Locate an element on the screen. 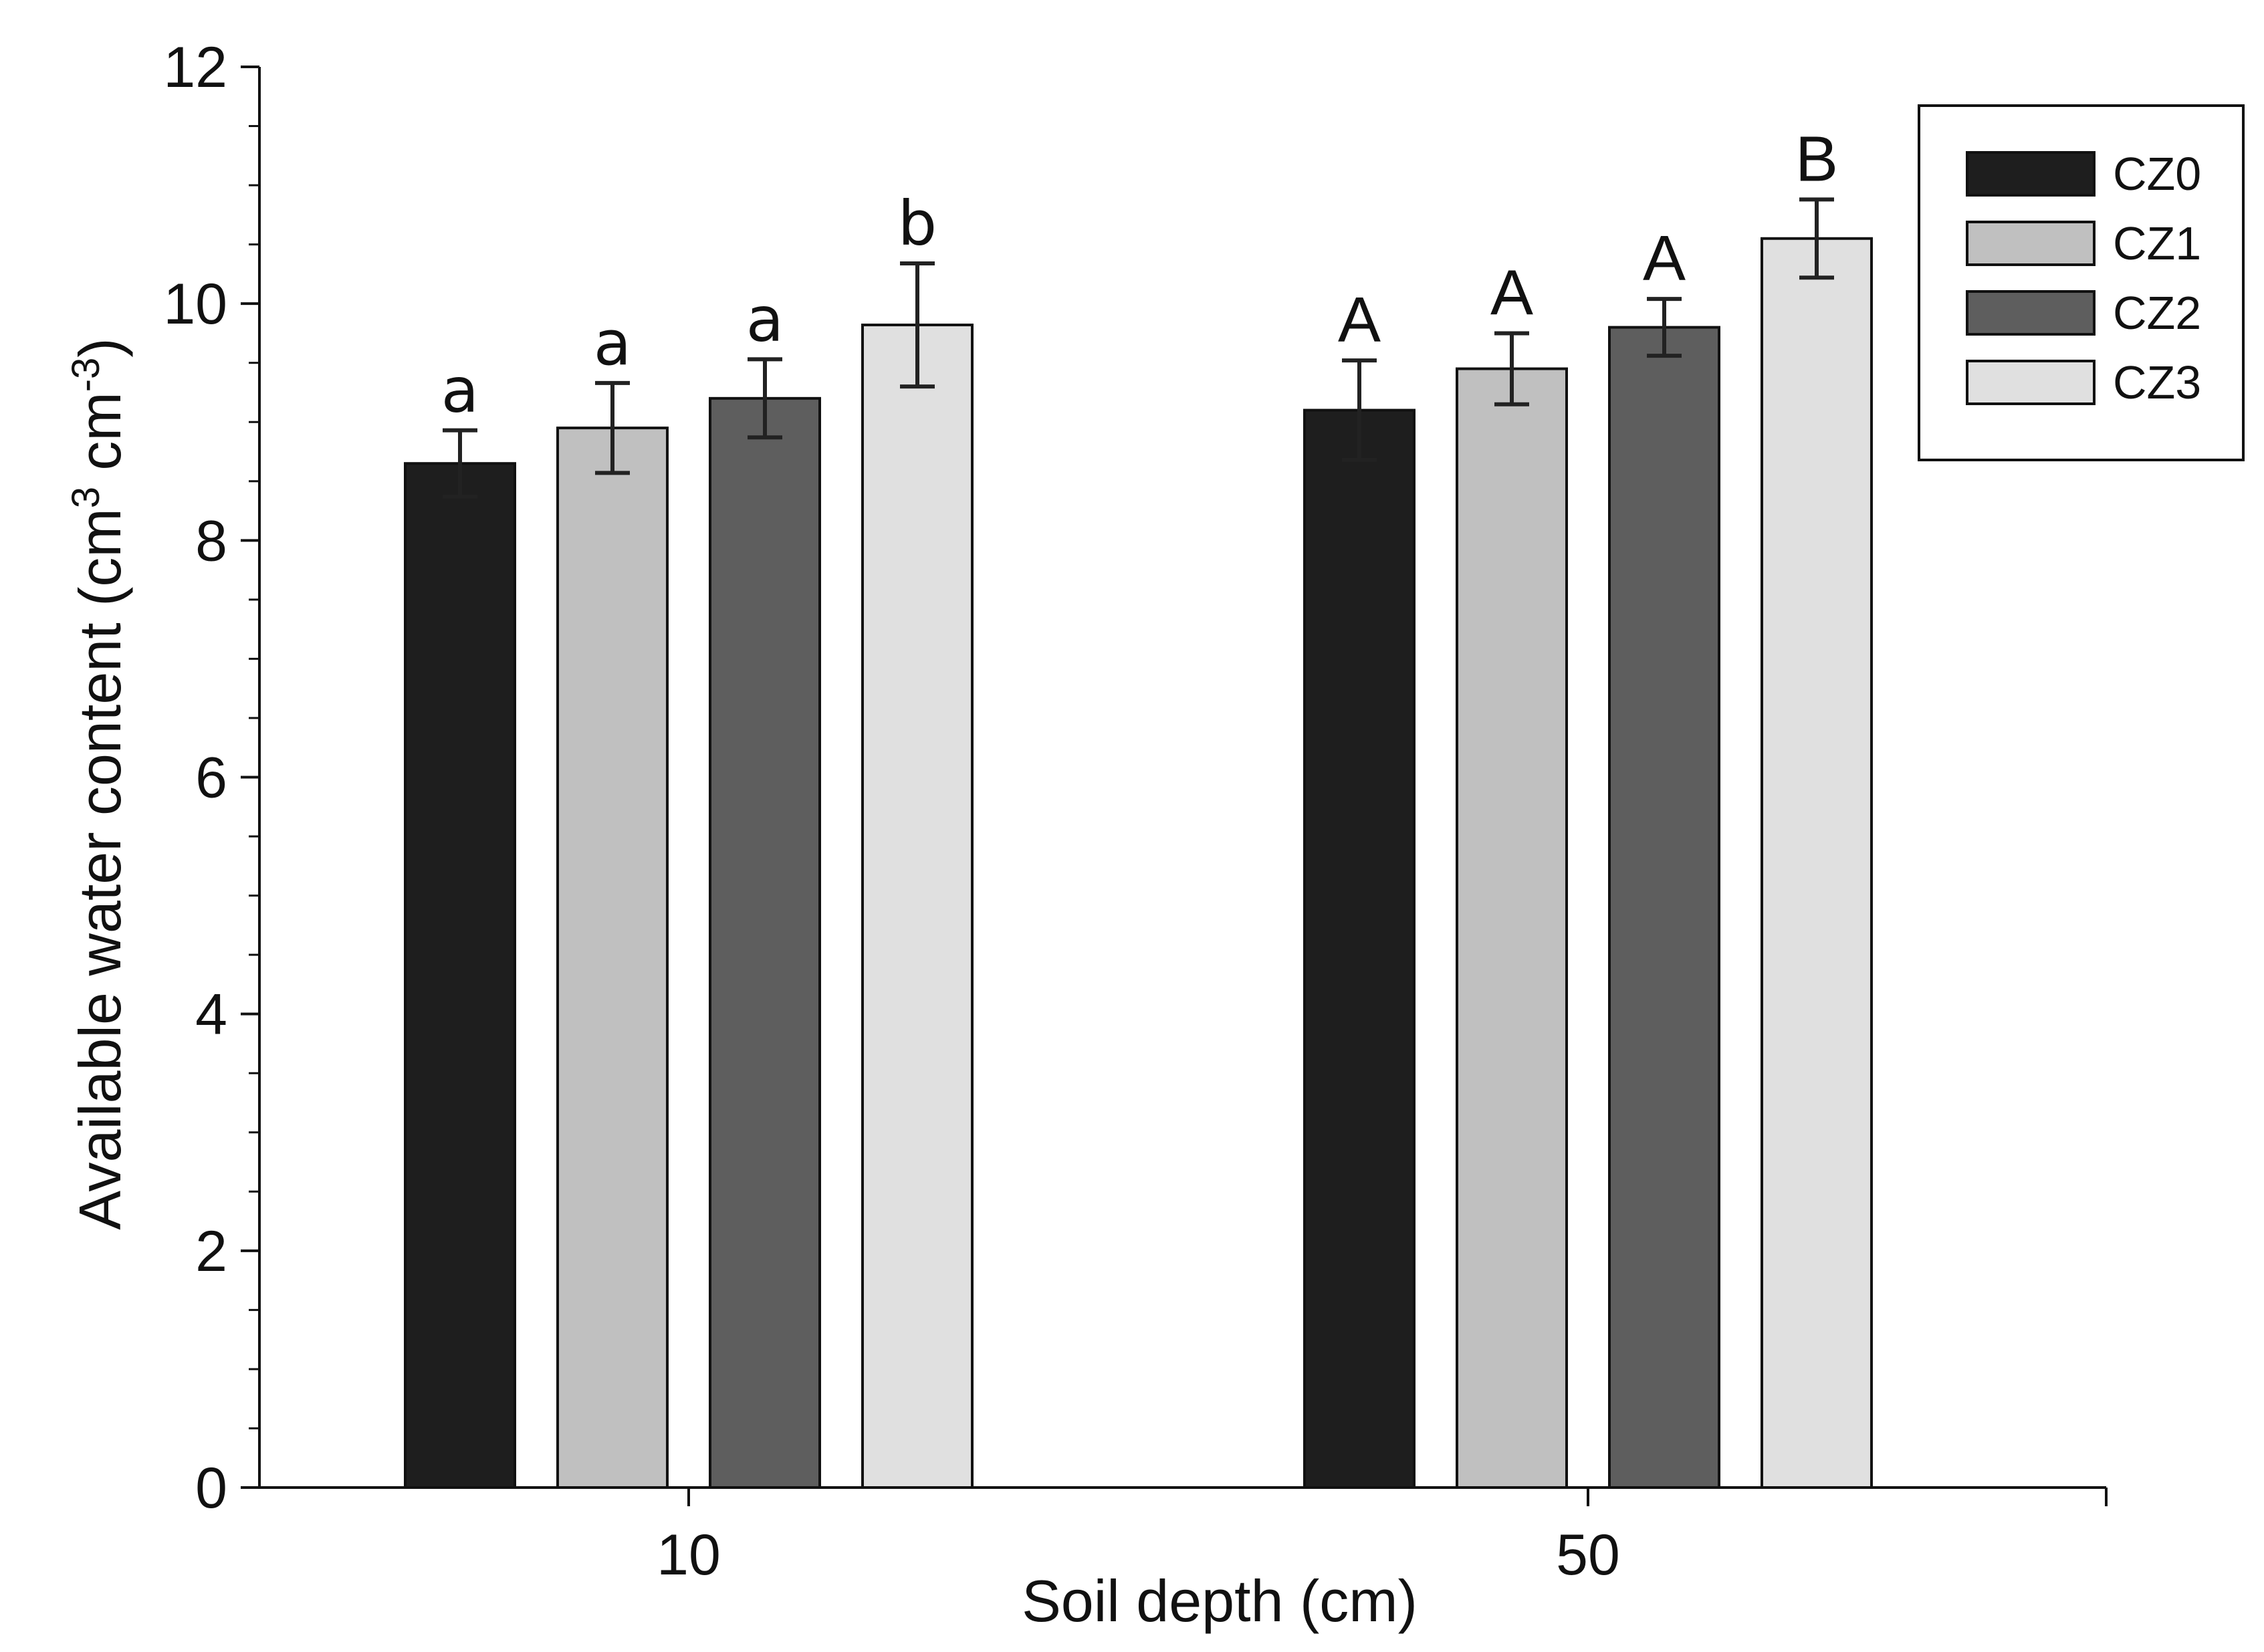 This screenshot has height=1652, width=2264. y-tick-label: 6 is located at coordinates (211, 778).